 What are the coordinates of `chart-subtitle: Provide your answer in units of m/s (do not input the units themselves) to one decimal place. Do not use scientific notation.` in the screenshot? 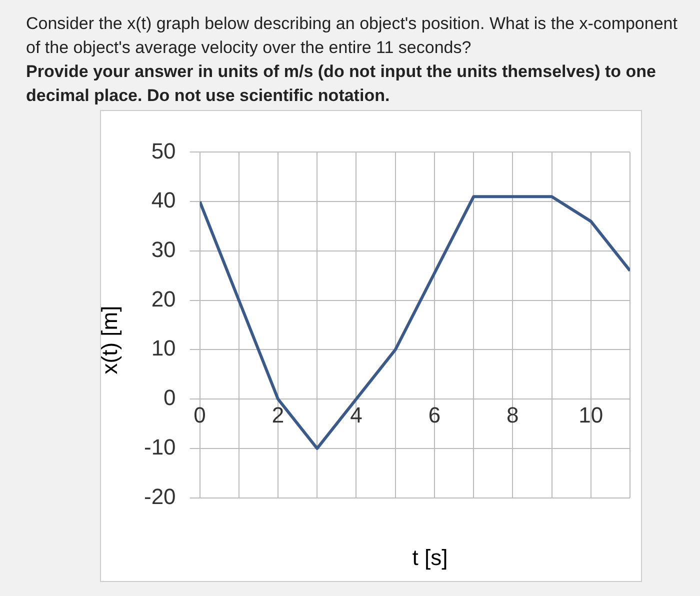 It's located at (342, 84).